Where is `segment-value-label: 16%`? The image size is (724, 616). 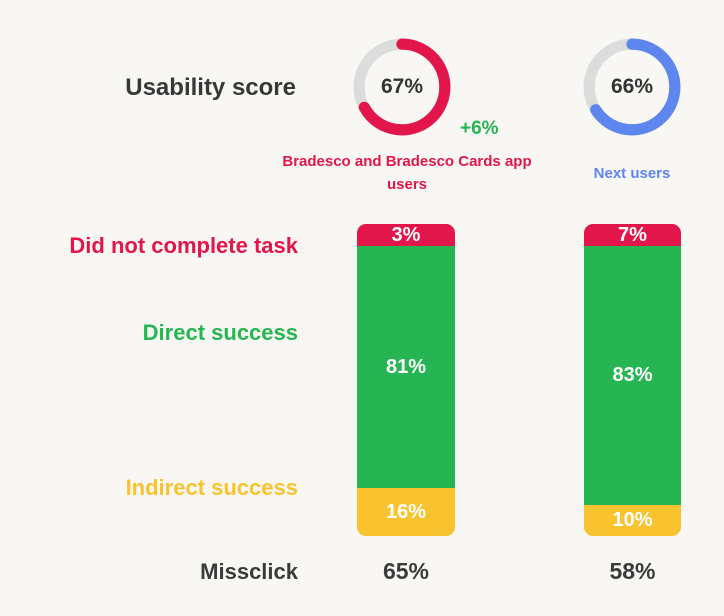 segment-value-label: 16% is located at coordinates (406, 511).